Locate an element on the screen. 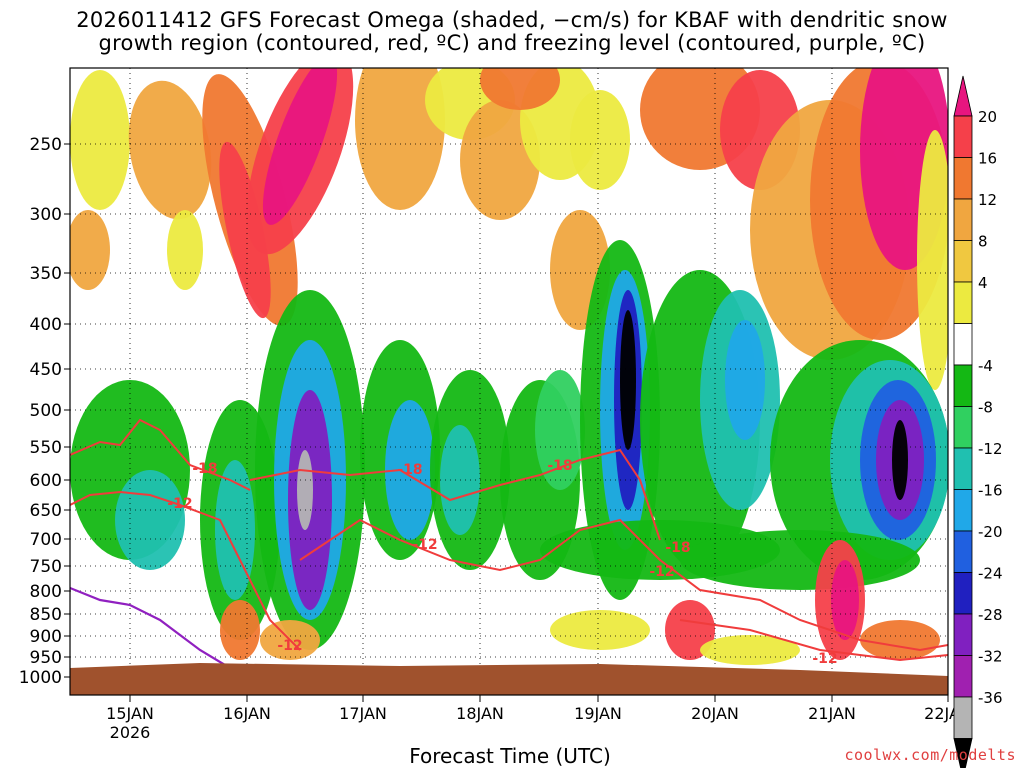 The height and width of the screenshot is (768, 1024). y-tick-label: 300 is located at coordinates (46, 215).